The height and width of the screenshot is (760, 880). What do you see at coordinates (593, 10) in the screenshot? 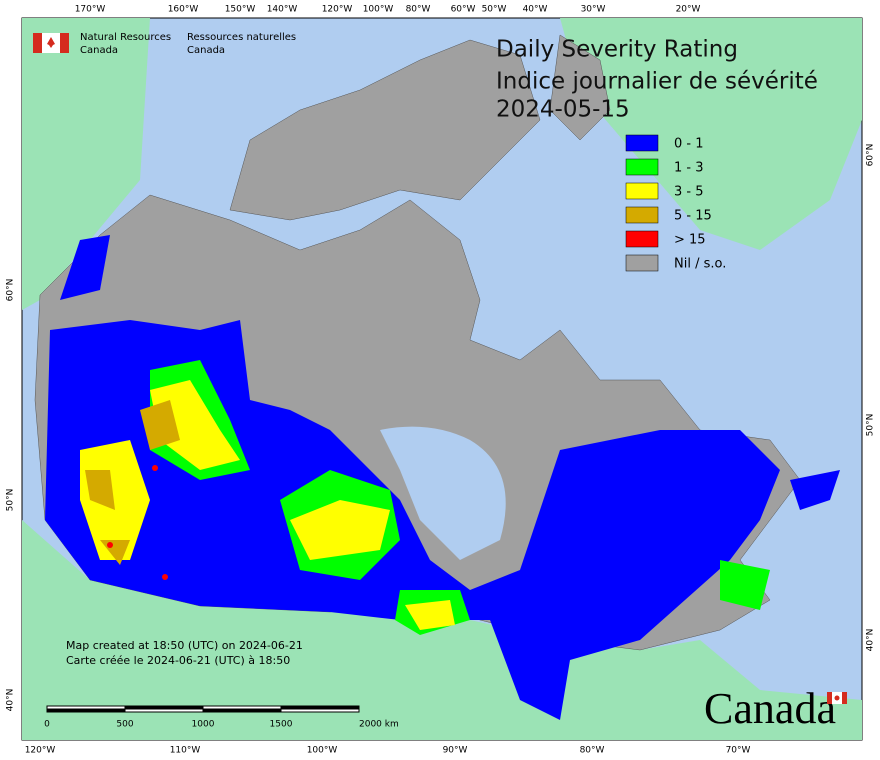
I see `graticule-label: 30°W` at bounding box center [593, 10].